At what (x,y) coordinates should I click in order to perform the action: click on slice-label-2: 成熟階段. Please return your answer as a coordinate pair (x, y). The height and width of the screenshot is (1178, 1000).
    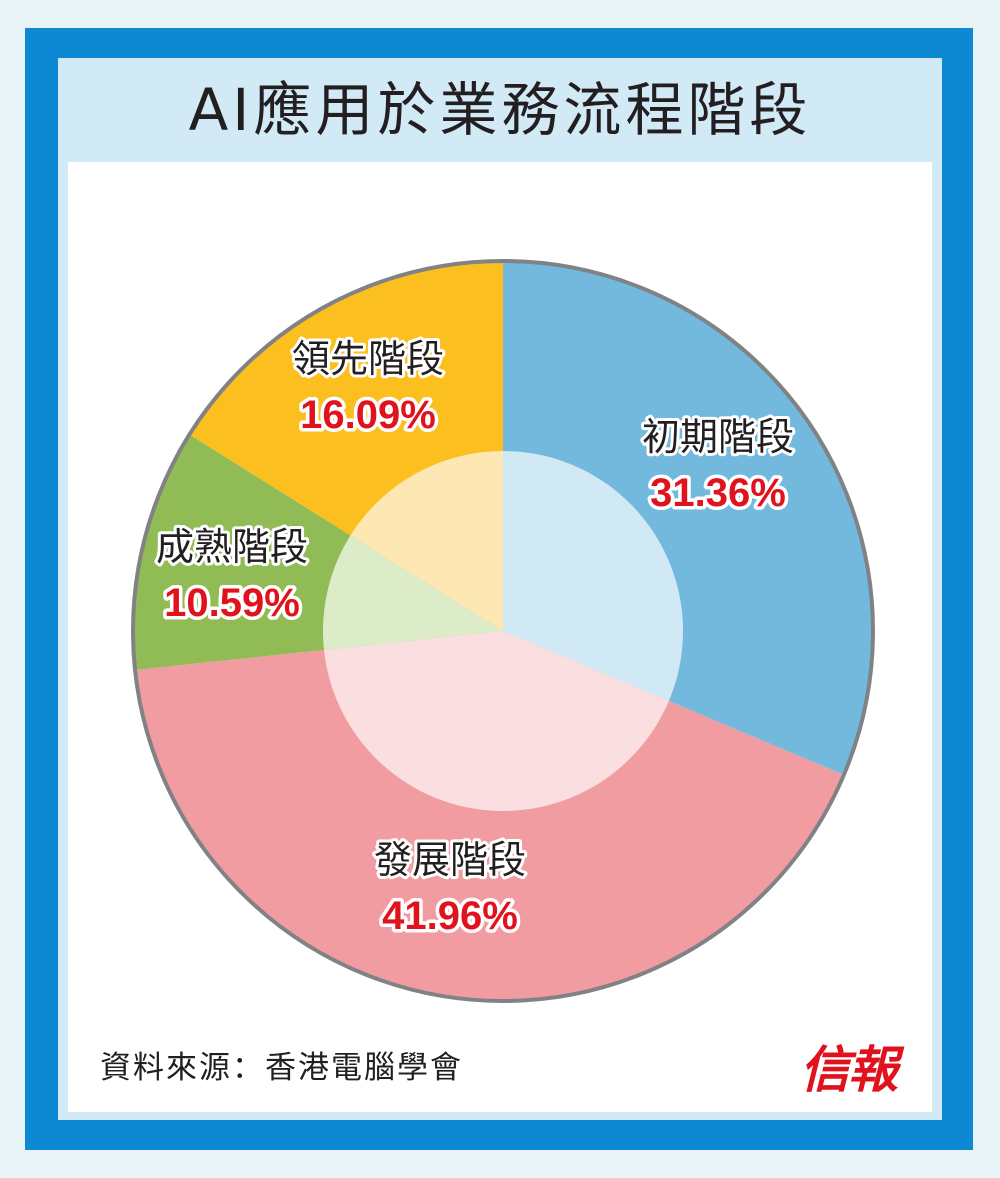
    Looking at the image, I should click on (232, 547).